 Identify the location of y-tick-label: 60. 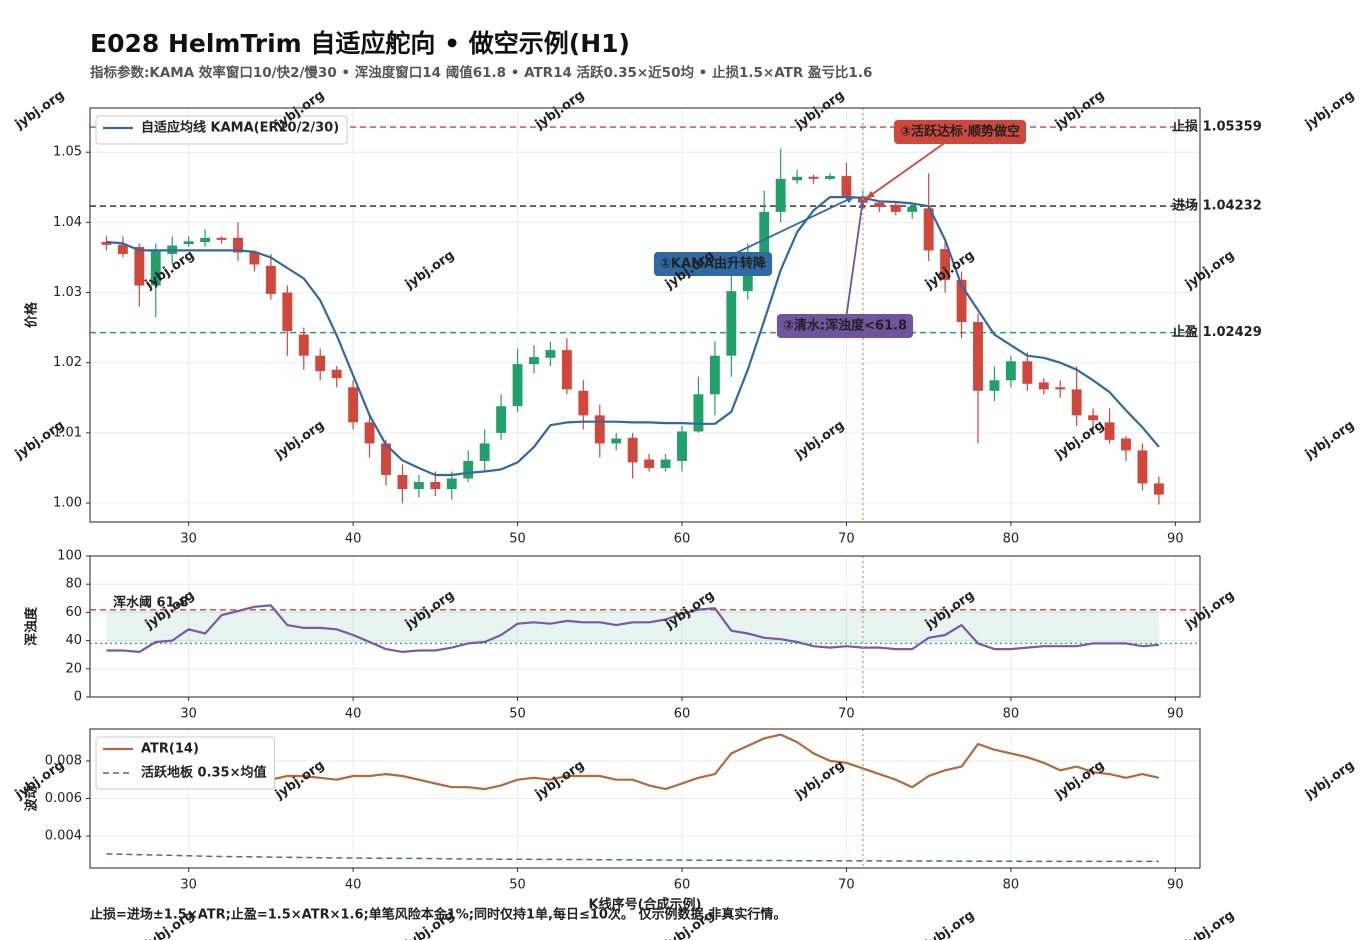
(73, 612).